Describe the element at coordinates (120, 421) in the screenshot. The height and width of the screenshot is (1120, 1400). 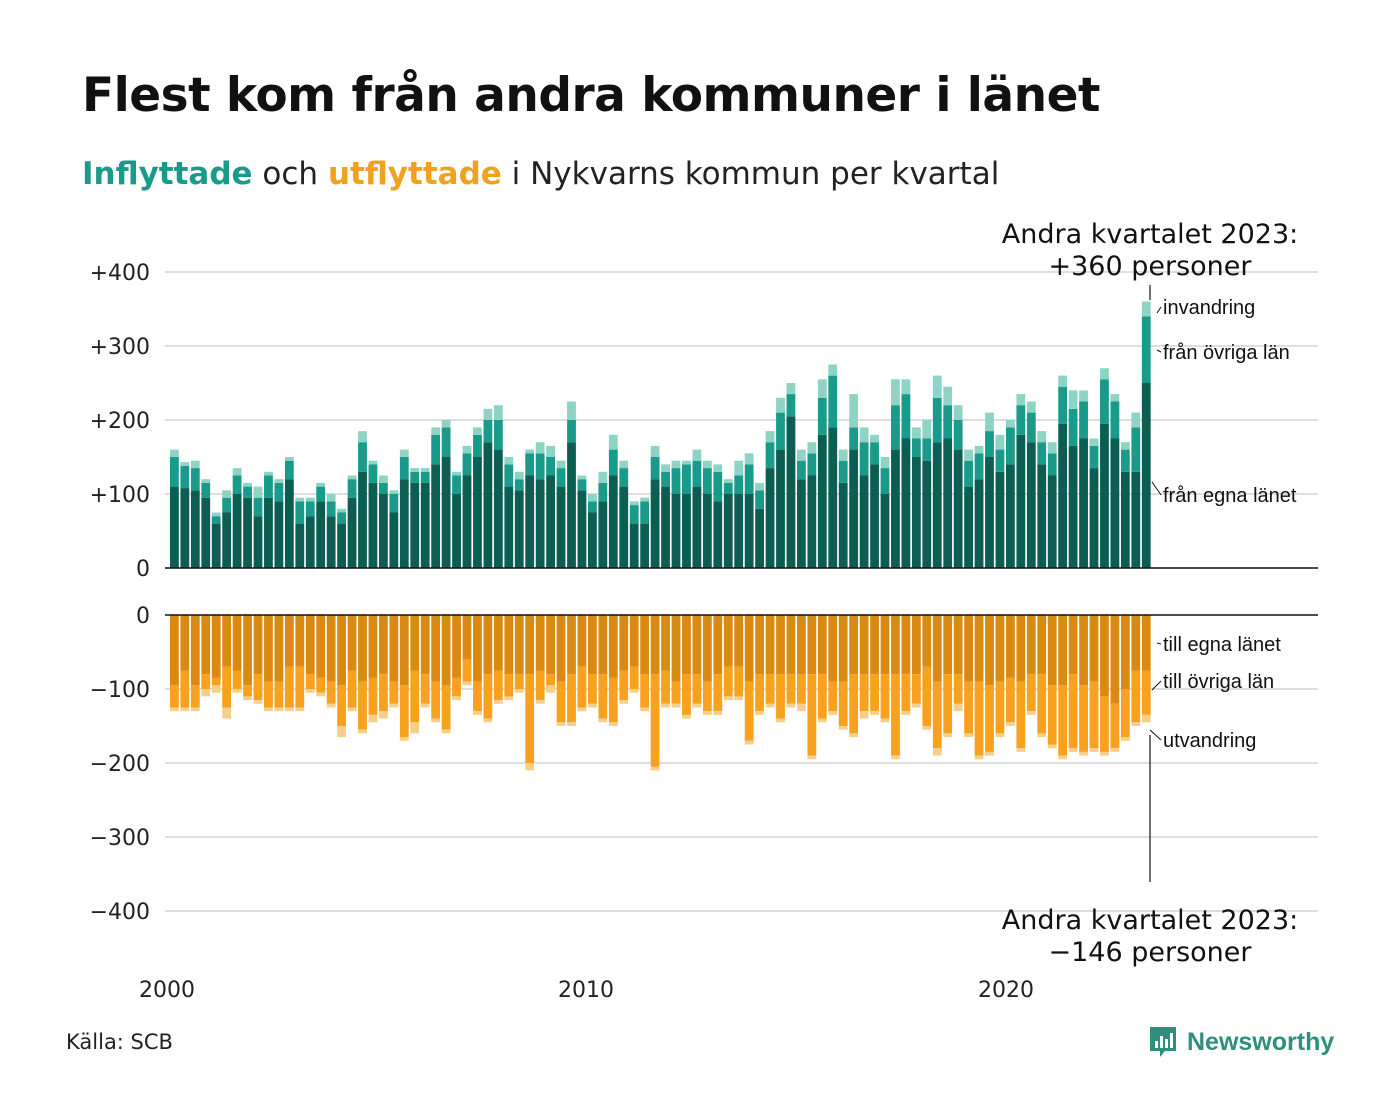
I see `y-tick-label-top: +200` at that location.